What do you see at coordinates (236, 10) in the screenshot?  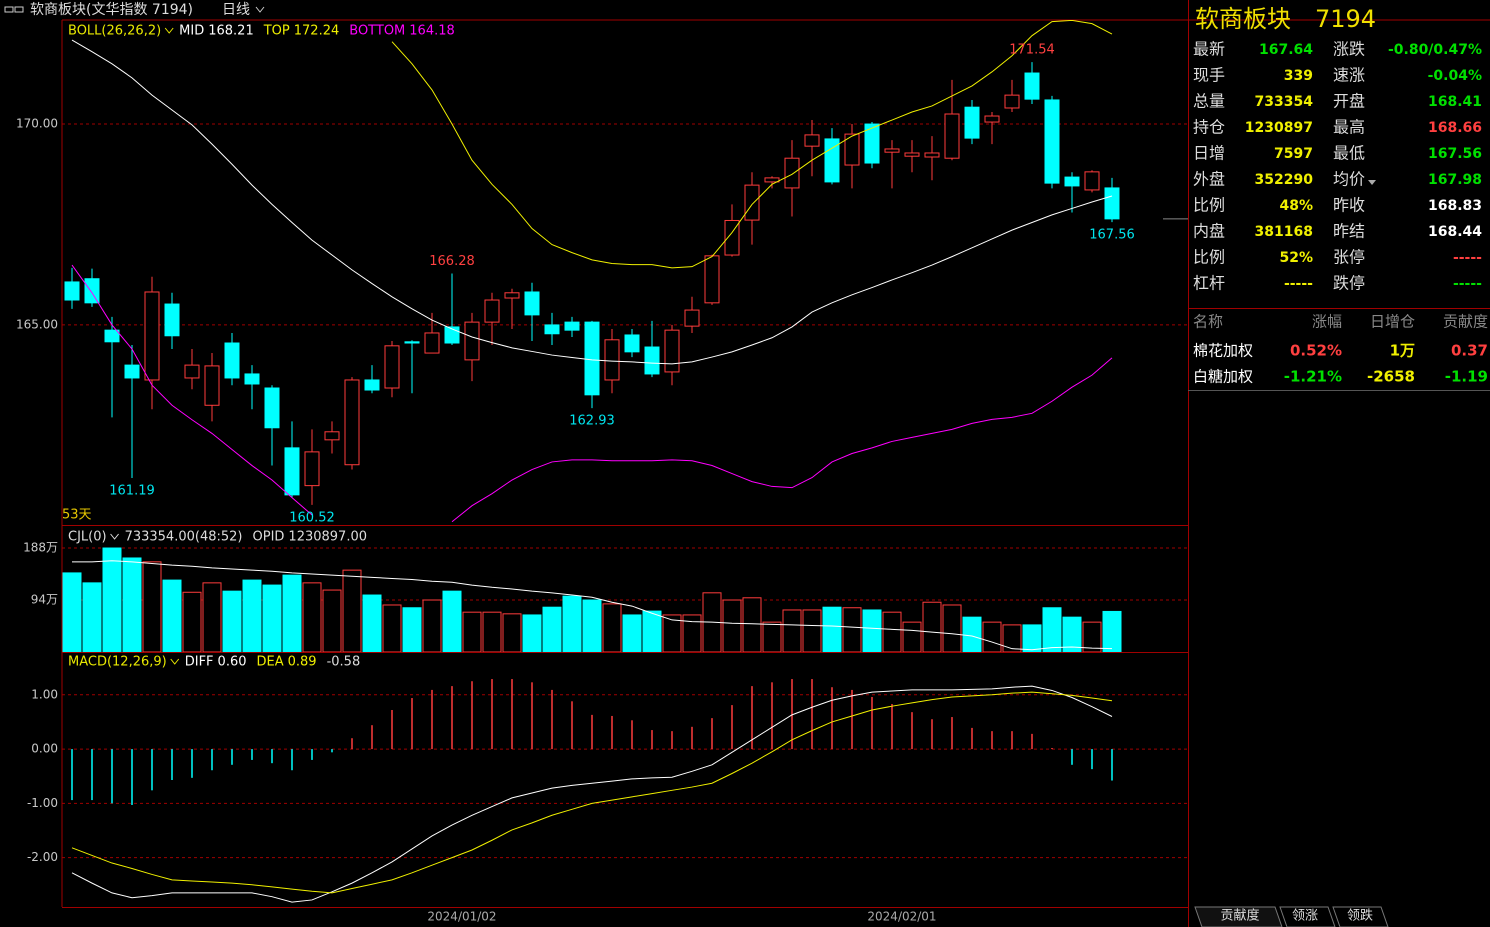 I see `period-selector: 日线` at bounding box center [236, 10].